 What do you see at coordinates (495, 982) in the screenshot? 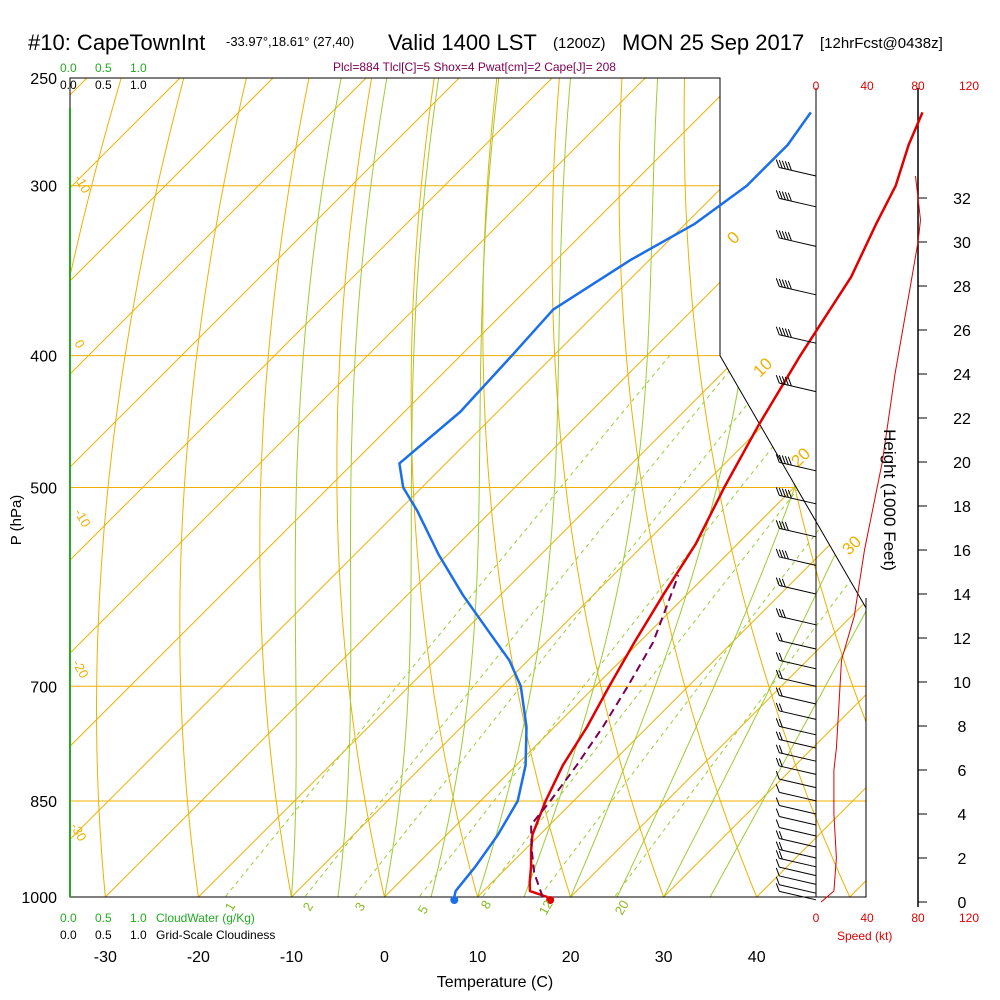
I see `x-axis-title: Temperature (C)` at bounding box center [495, 982].